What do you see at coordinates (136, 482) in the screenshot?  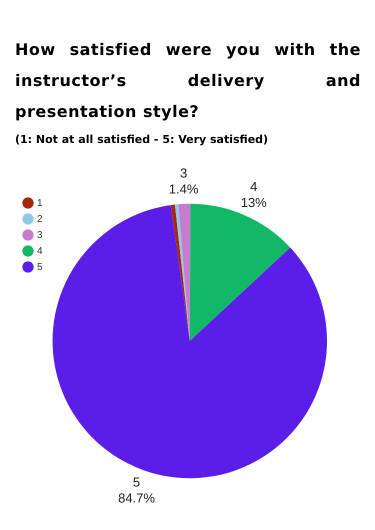 I see `slice-label: 5` at bounding box center [136, 482].